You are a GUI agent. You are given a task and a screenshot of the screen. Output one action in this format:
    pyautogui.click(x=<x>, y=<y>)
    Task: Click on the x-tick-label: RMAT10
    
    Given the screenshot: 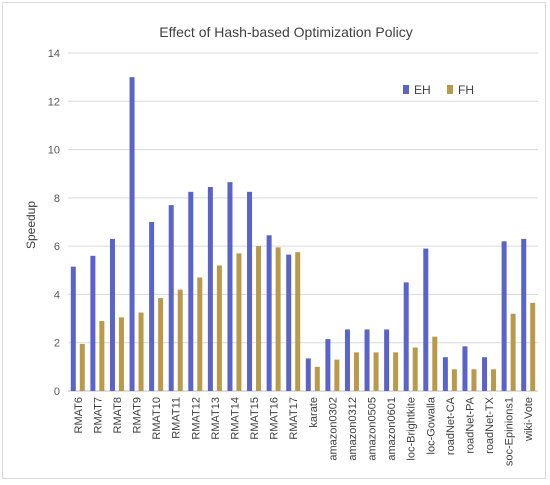 What is the action you would take?
    pyautogui.click(x=157, y=418)
    